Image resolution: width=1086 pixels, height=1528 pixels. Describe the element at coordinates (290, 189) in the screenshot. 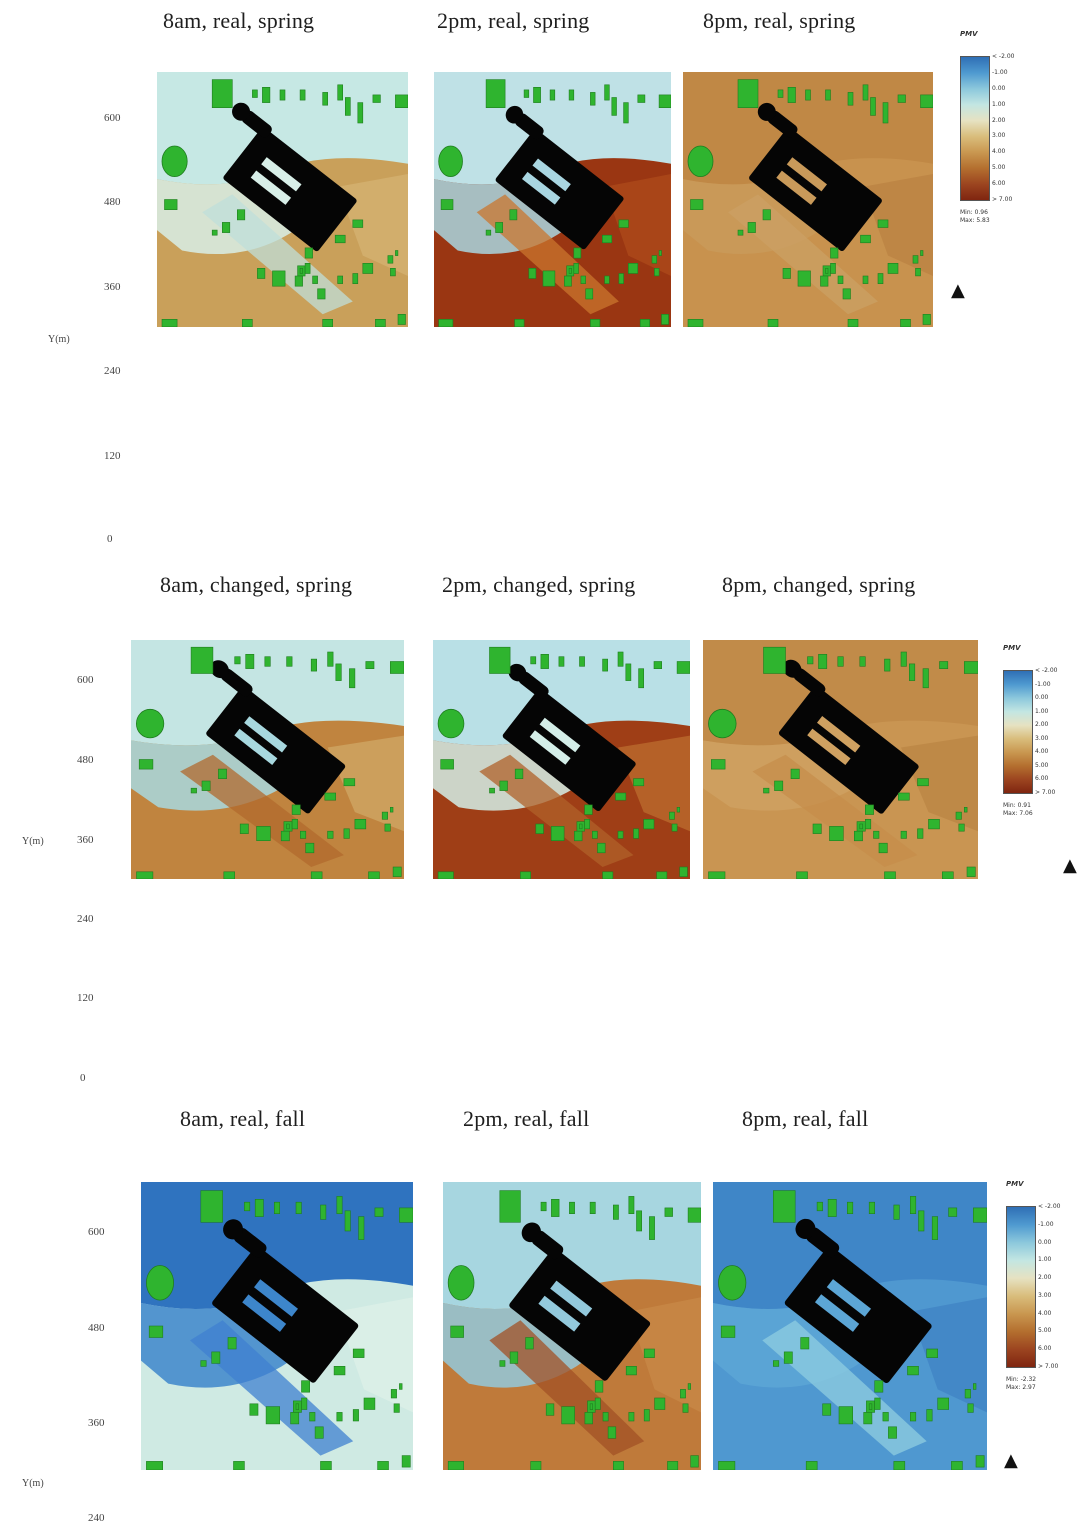

I see `building-block` at that location.